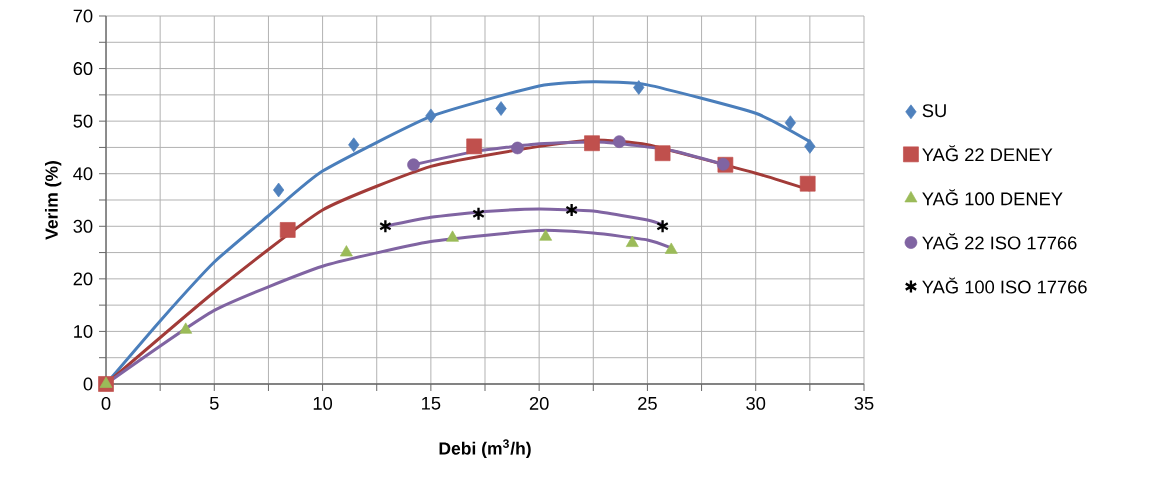 Image resolution: width=1163 pixels, height=499 pixels. I want to click on legend-label: YAĞ 22 DENEY, so click(987, 153).